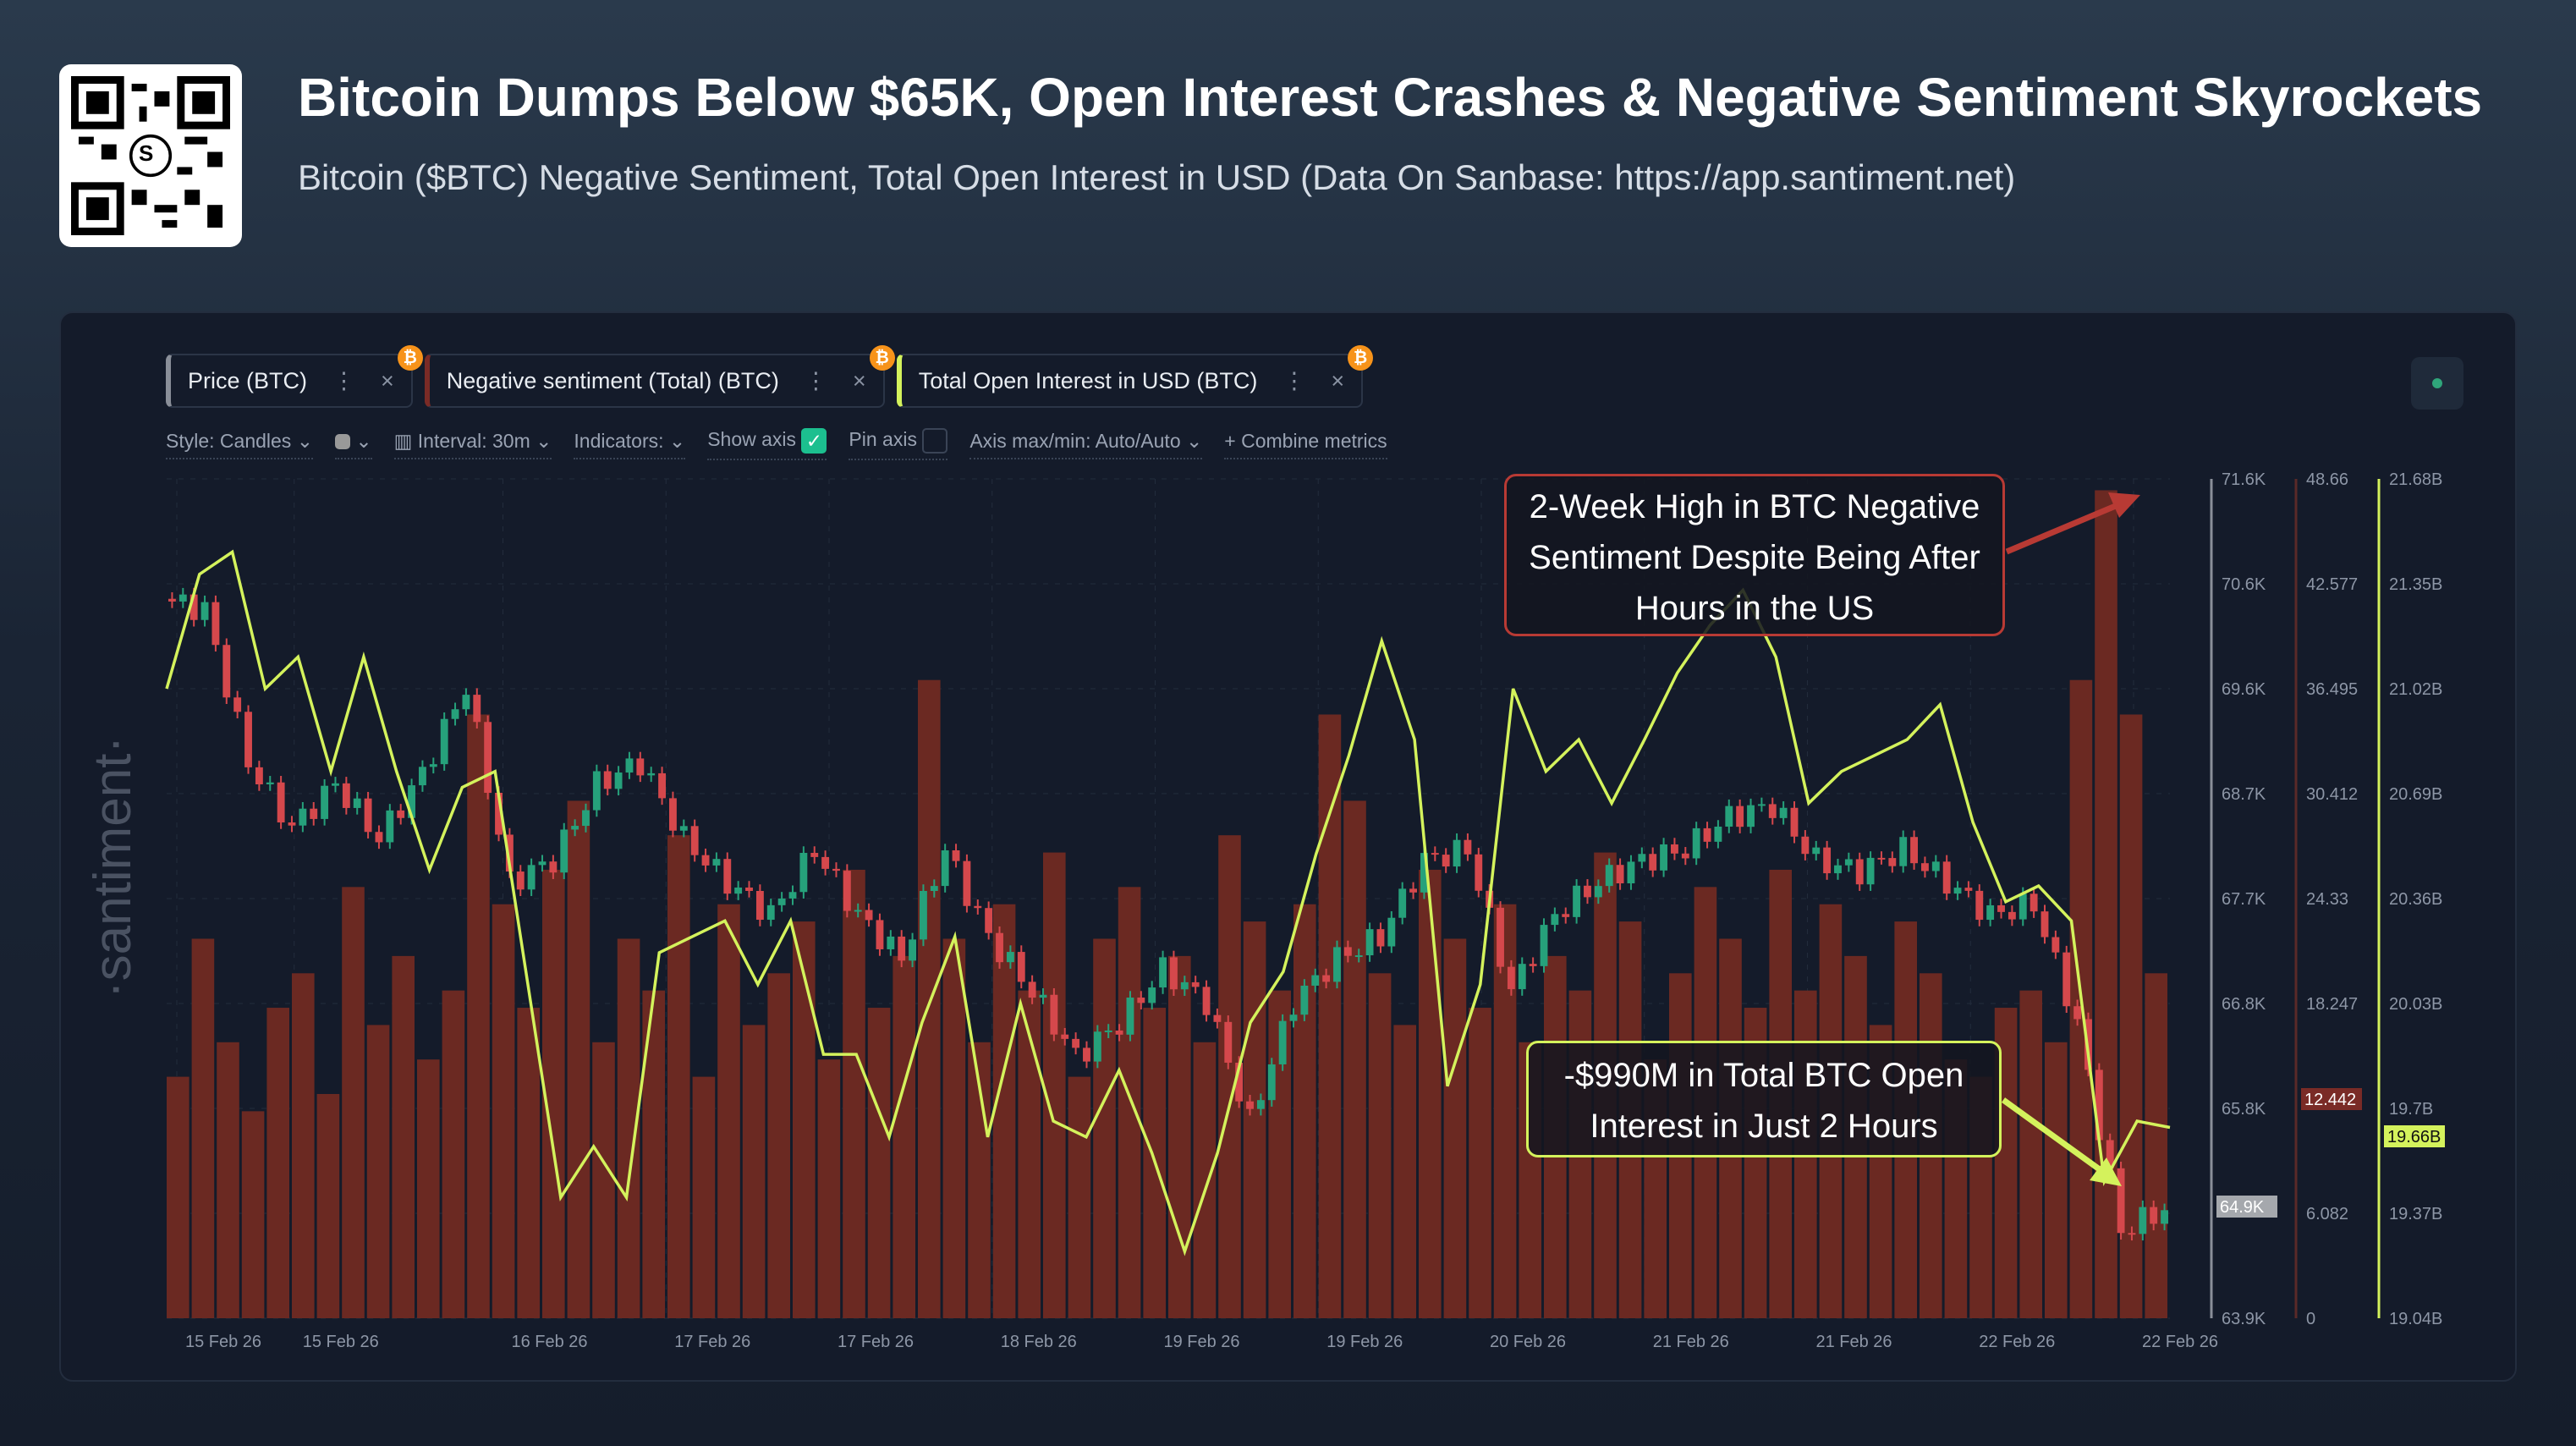 The height and width of the screenshot is (1446, 2576). Describe the element at coordinates (712, 1342) in the screenshot. I see `x-tick-label: 17 Feb 26` at that location.